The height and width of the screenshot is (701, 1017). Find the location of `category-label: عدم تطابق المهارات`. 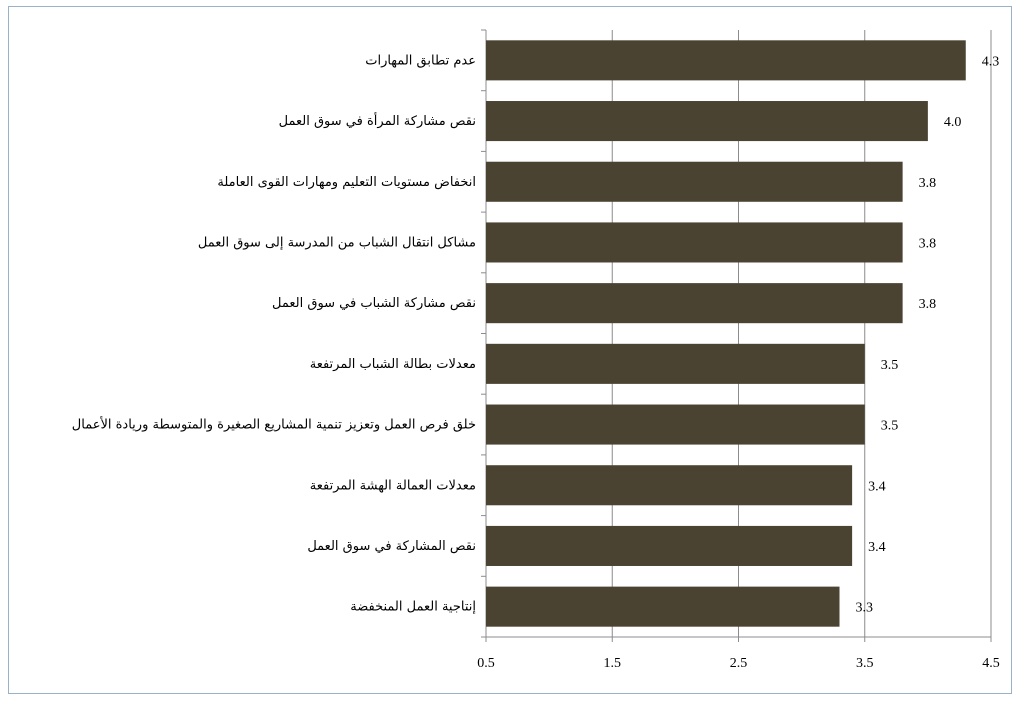

category-label: عدم تطابق المهارات is located at coordinates (420, 60).